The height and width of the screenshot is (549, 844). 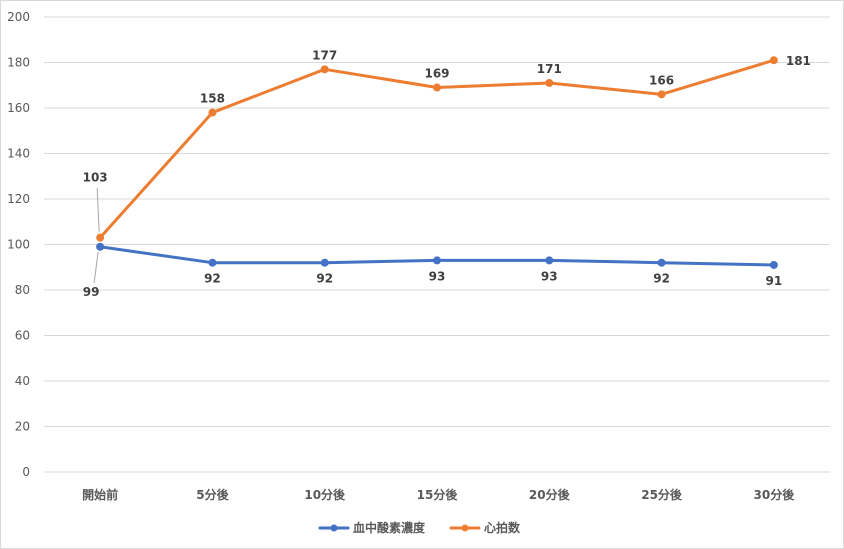 I want to click on y-tick-label: 160, so click(x=18, y=108).